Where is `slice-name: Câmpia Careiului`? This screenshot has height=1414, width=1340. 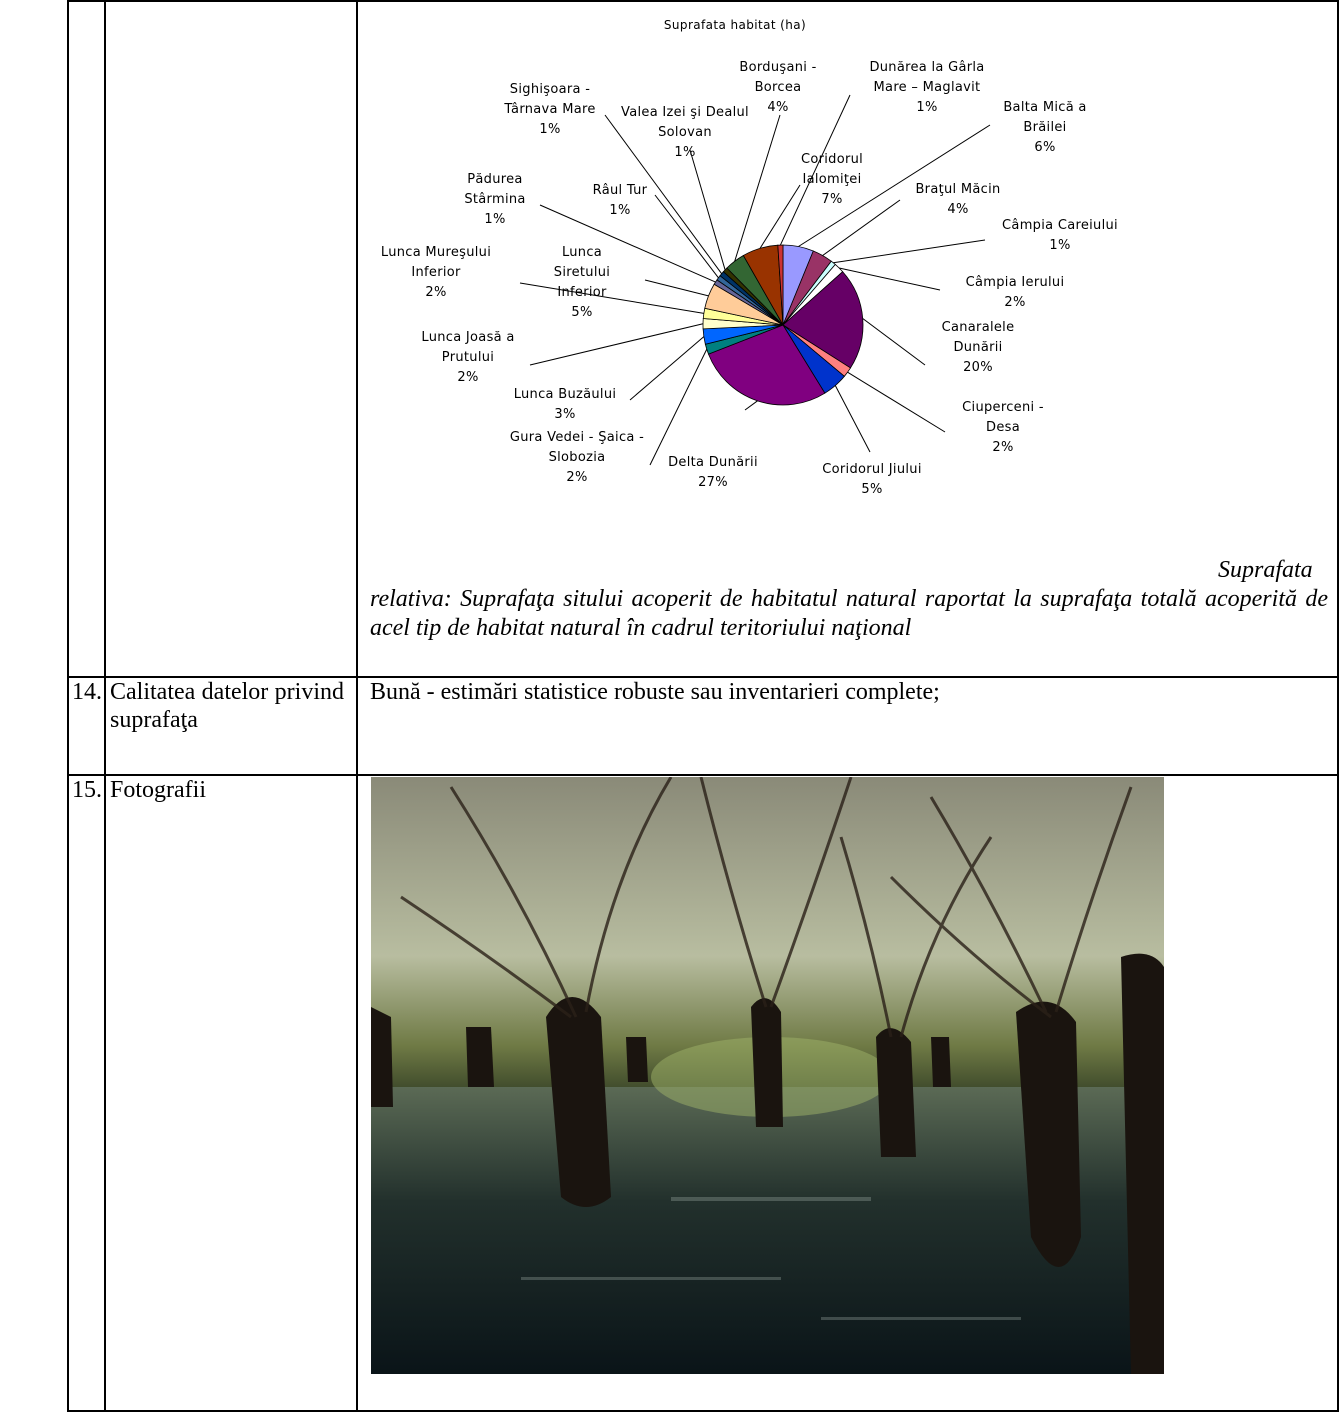
slice-name: Câmpia Careiului is located at coordinates (1060, 225).